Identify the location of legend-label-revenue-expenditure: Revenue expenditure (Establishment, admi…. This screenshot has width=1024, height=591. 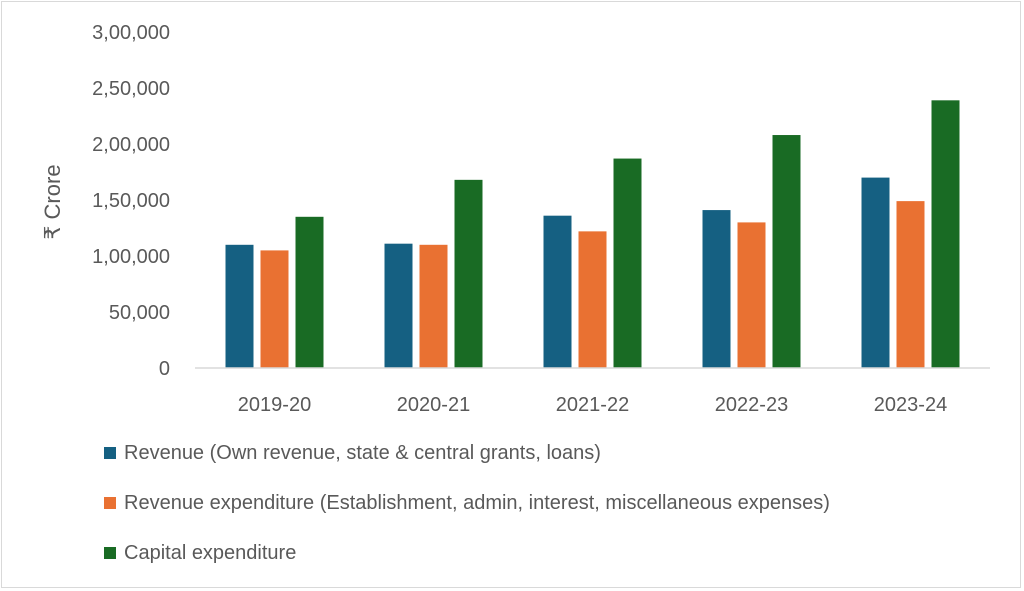
(477, 502).